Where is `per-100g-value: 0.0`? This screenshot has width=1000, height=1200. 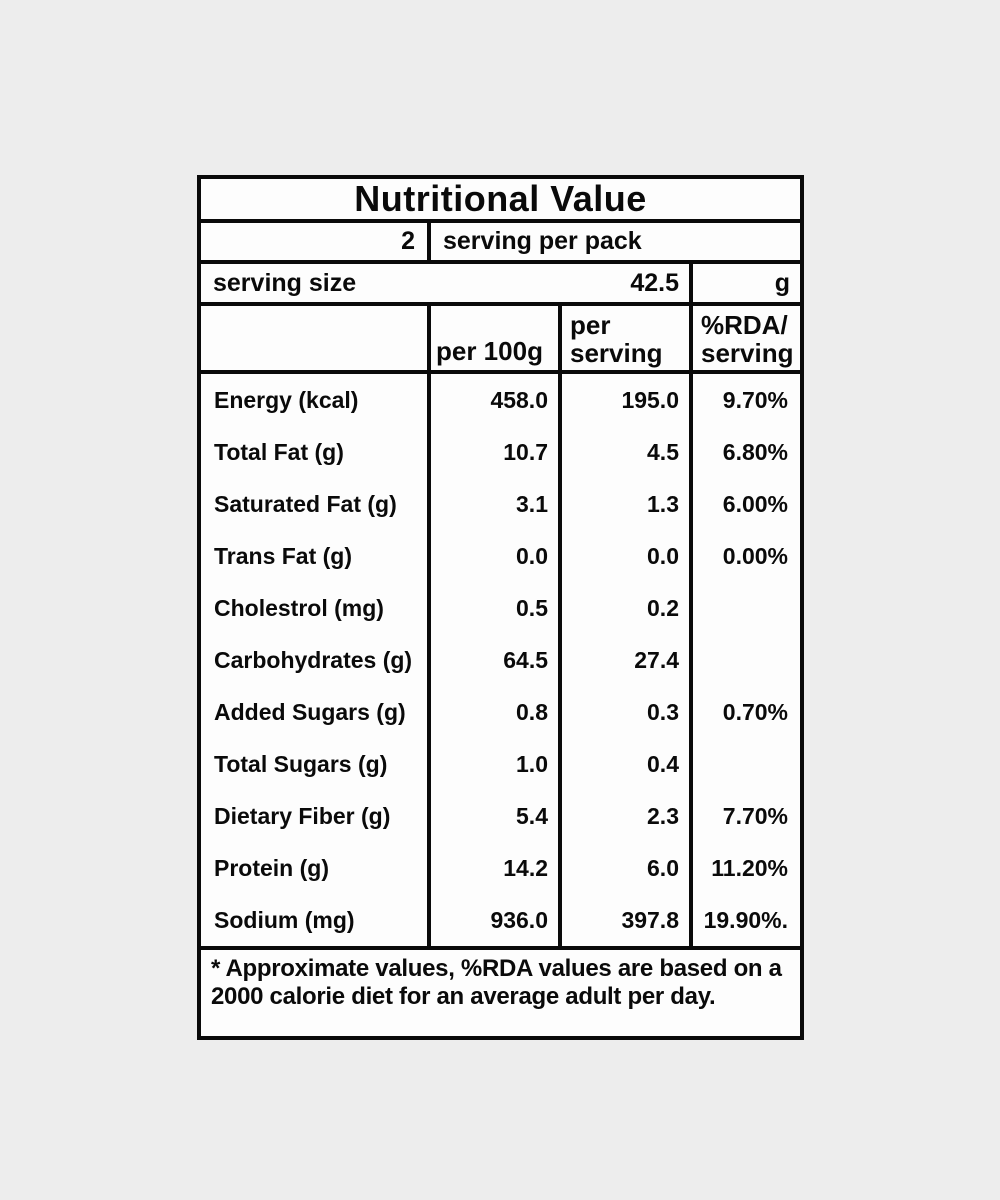
per-100g-value: 0.0 is located at coordinates (492, 556).